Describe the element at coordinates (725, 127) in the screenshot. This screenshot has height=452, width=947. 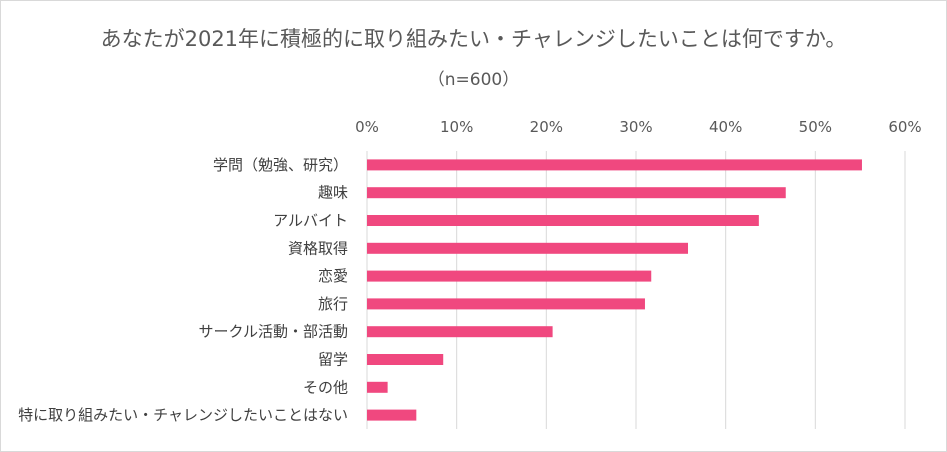
I see `x-tick-label: 40%` at that location.